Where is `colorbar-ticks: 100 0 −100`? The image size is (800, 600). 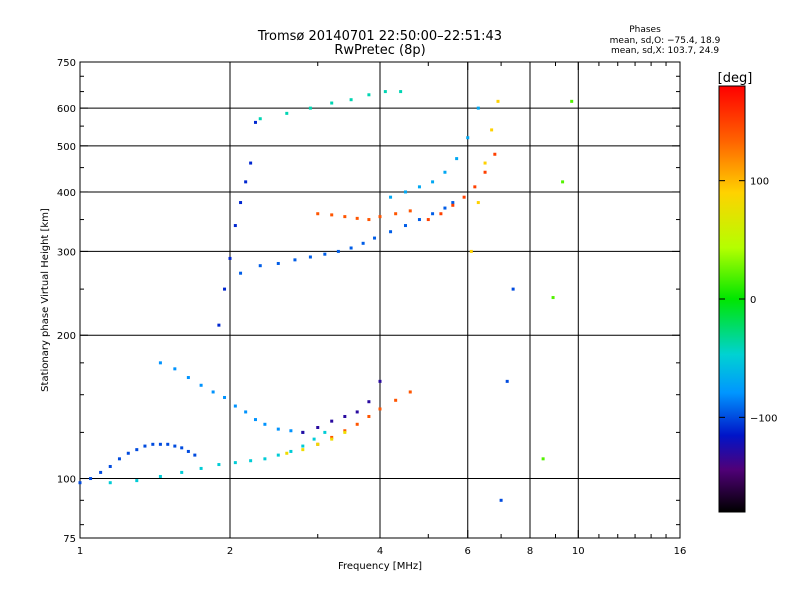 colorbar-ticks: 100 0 −100 is located at coordinates (748, 300).